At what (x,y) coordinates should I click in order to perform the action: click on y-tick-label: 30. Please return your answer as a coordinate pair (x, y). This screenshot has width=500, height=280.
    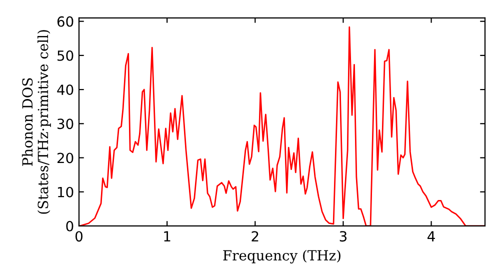
    Looking at the image, I should click on (66, 124).